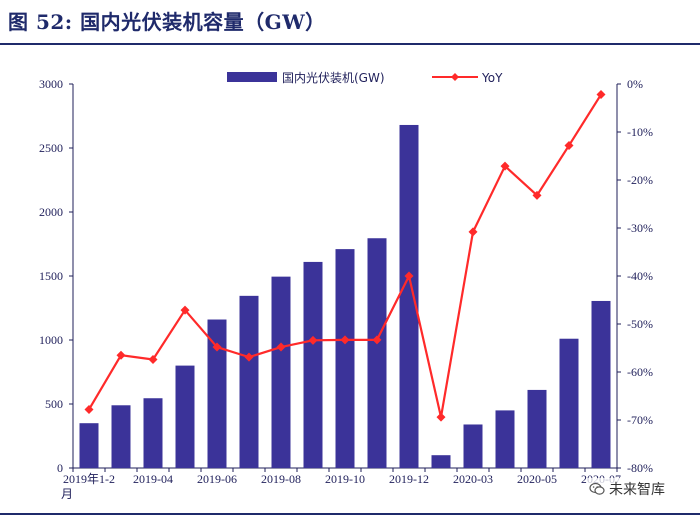  Describe the element at coordinates (640, 468) in the screenshot. I see `y-right-tick-label: -80%` at that location.